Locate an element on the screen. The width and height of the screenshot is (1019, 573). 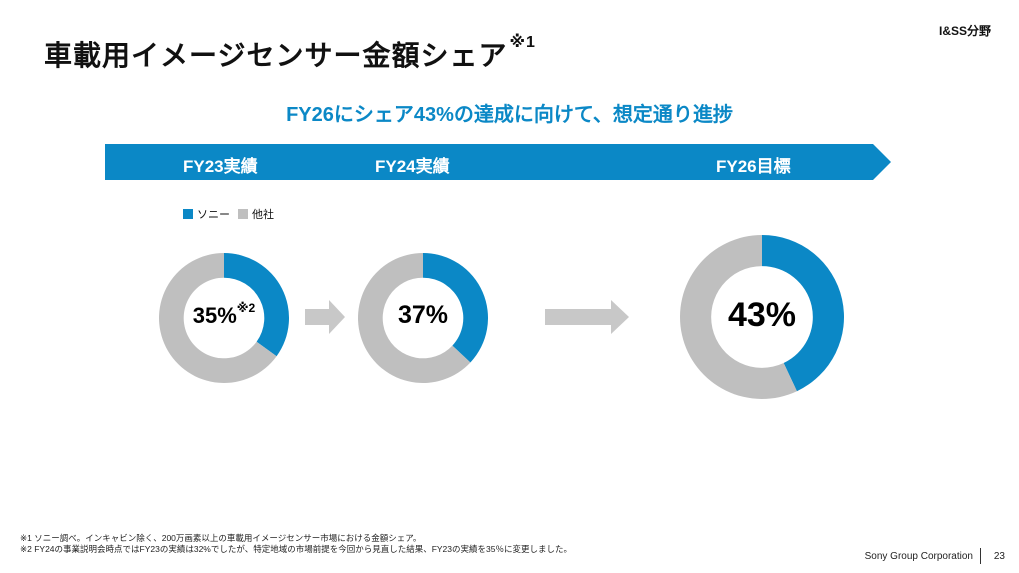
donut-fy24-svg is located at coordinates (423, 318).